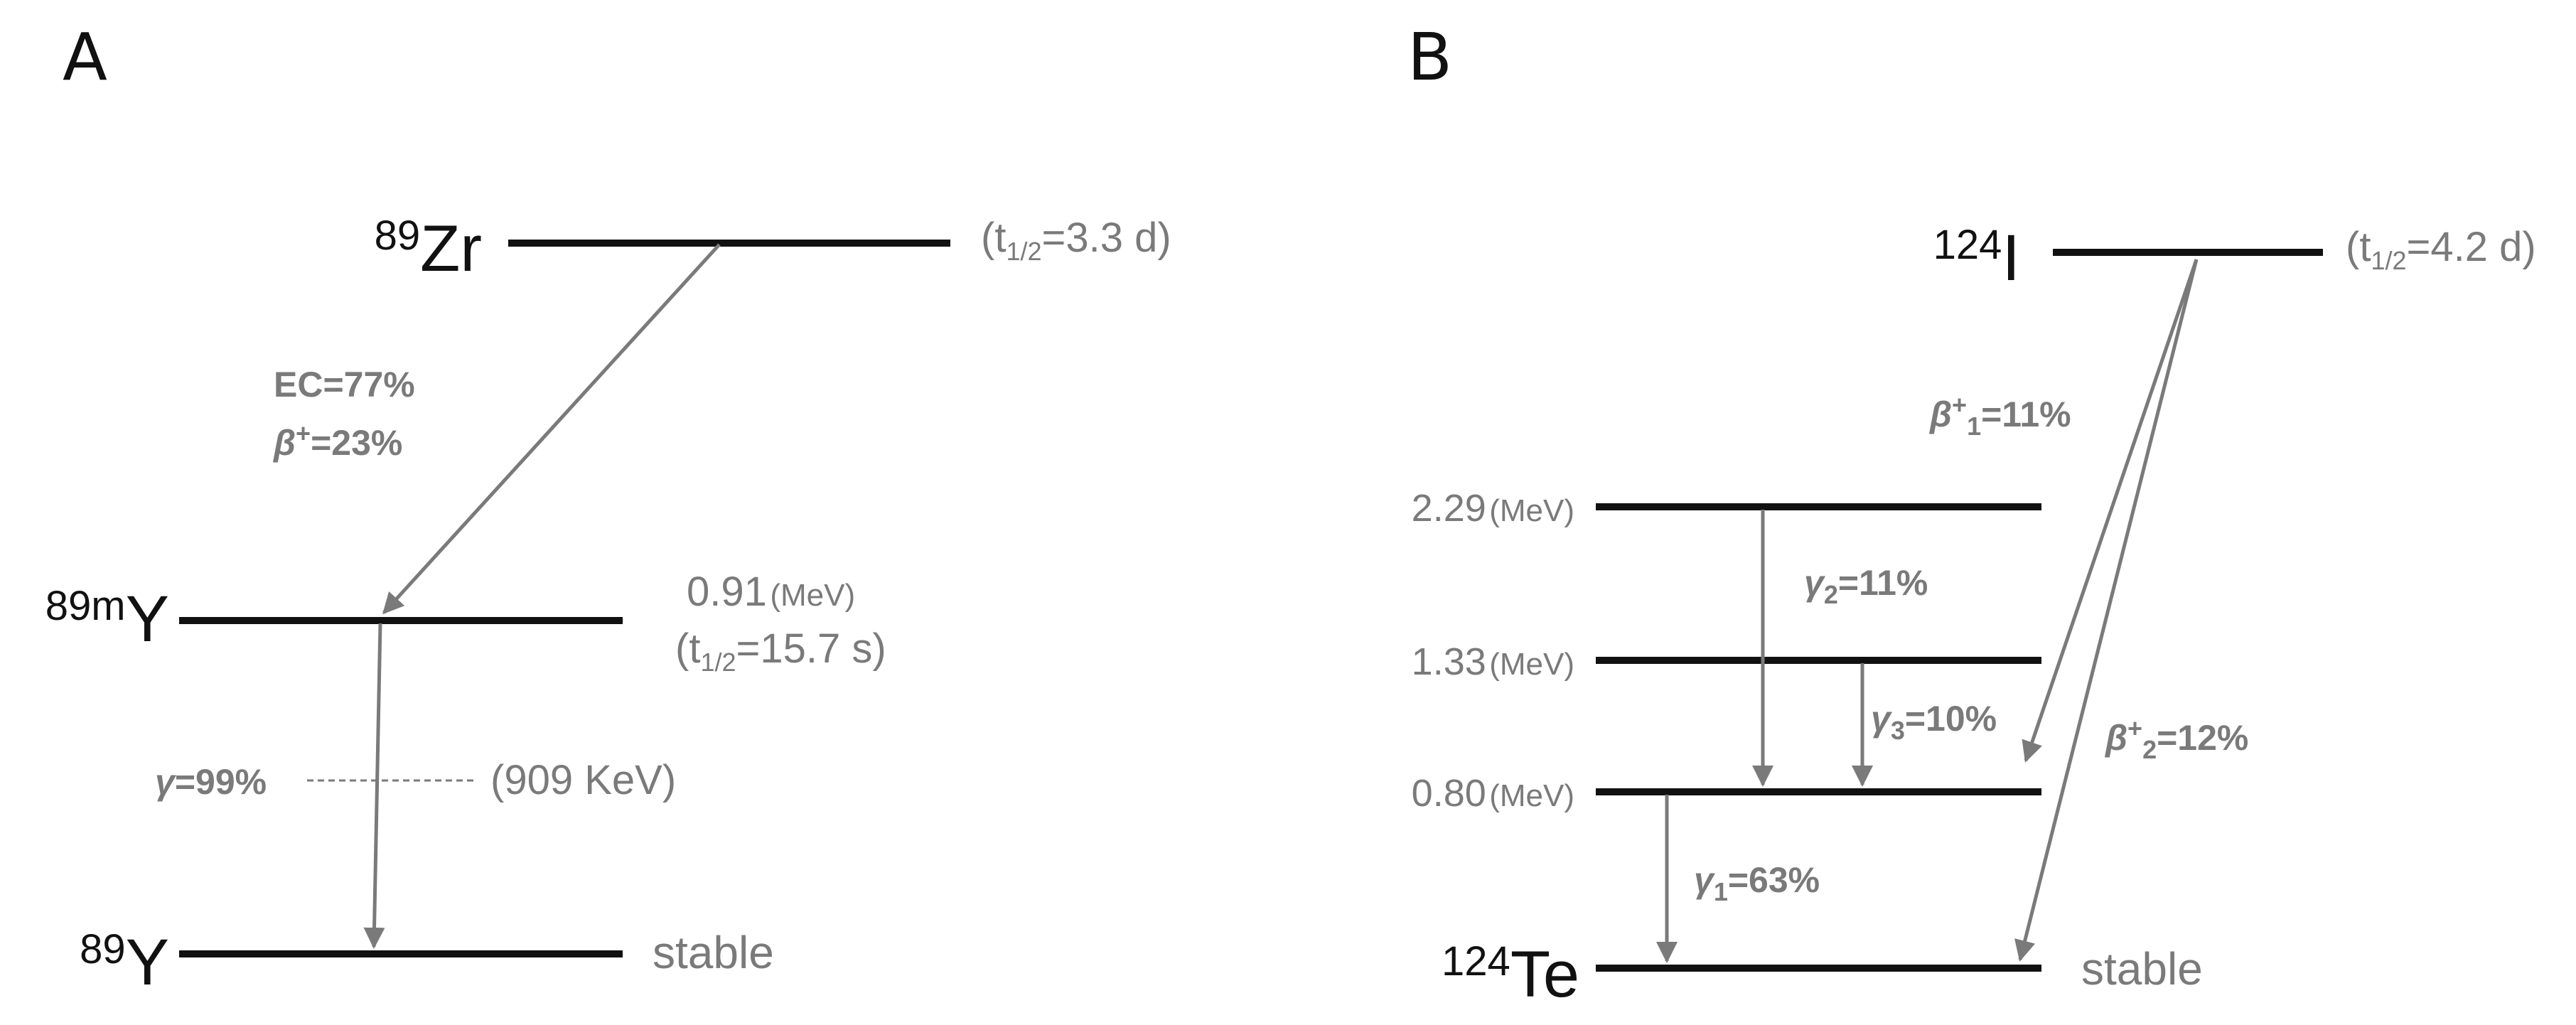  I want to click on level-1-33-label: 1.33 (MeV), so click(1493, 661).